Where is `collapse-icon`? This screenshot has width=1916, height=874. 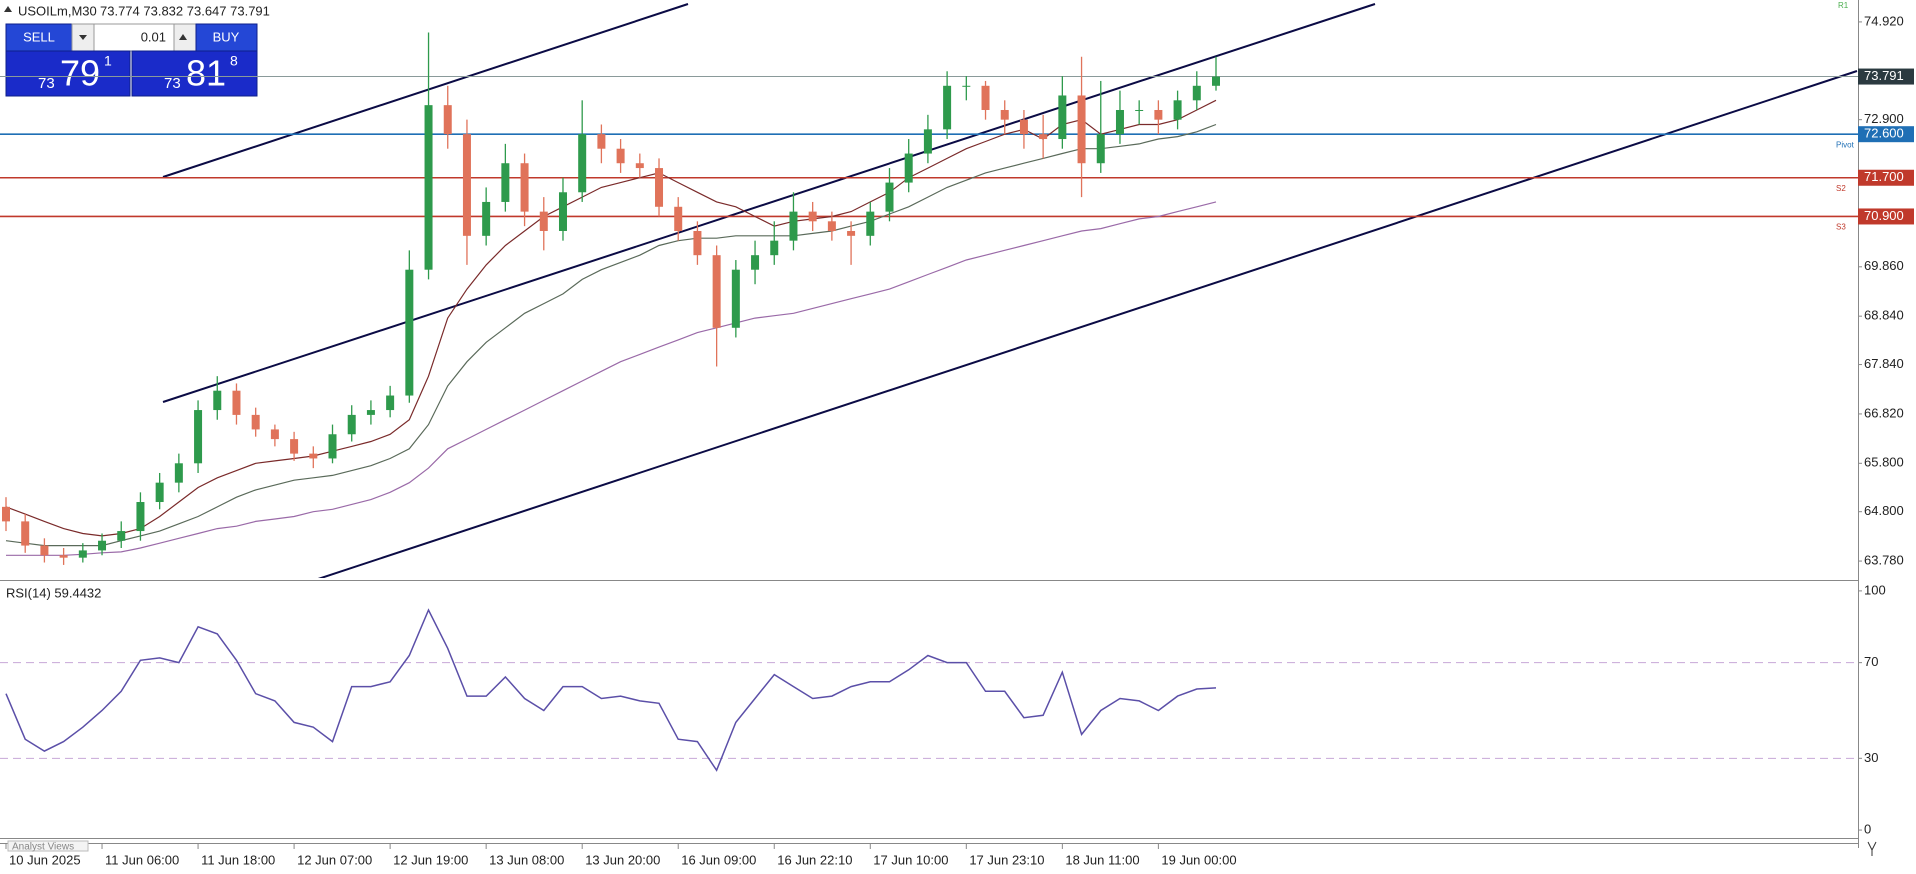
collapse-icon is located at coordinates (8, 9).